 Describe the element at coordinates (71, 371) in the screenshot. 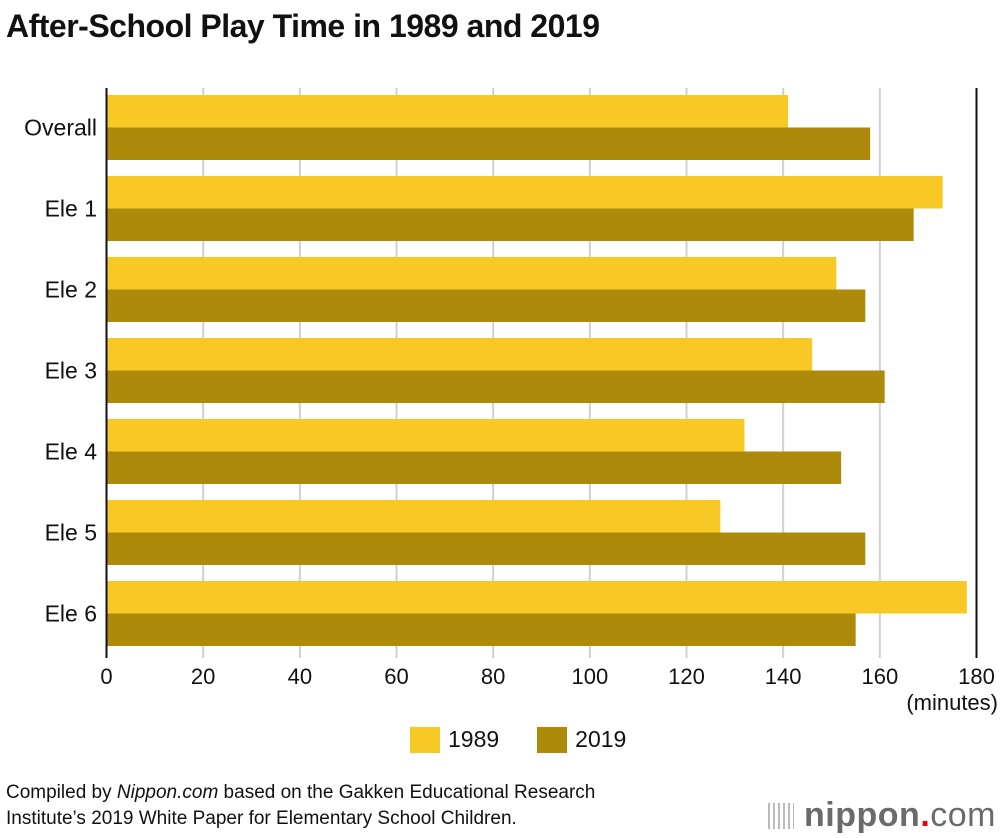

I see `category-label: Ele 3` at that location.